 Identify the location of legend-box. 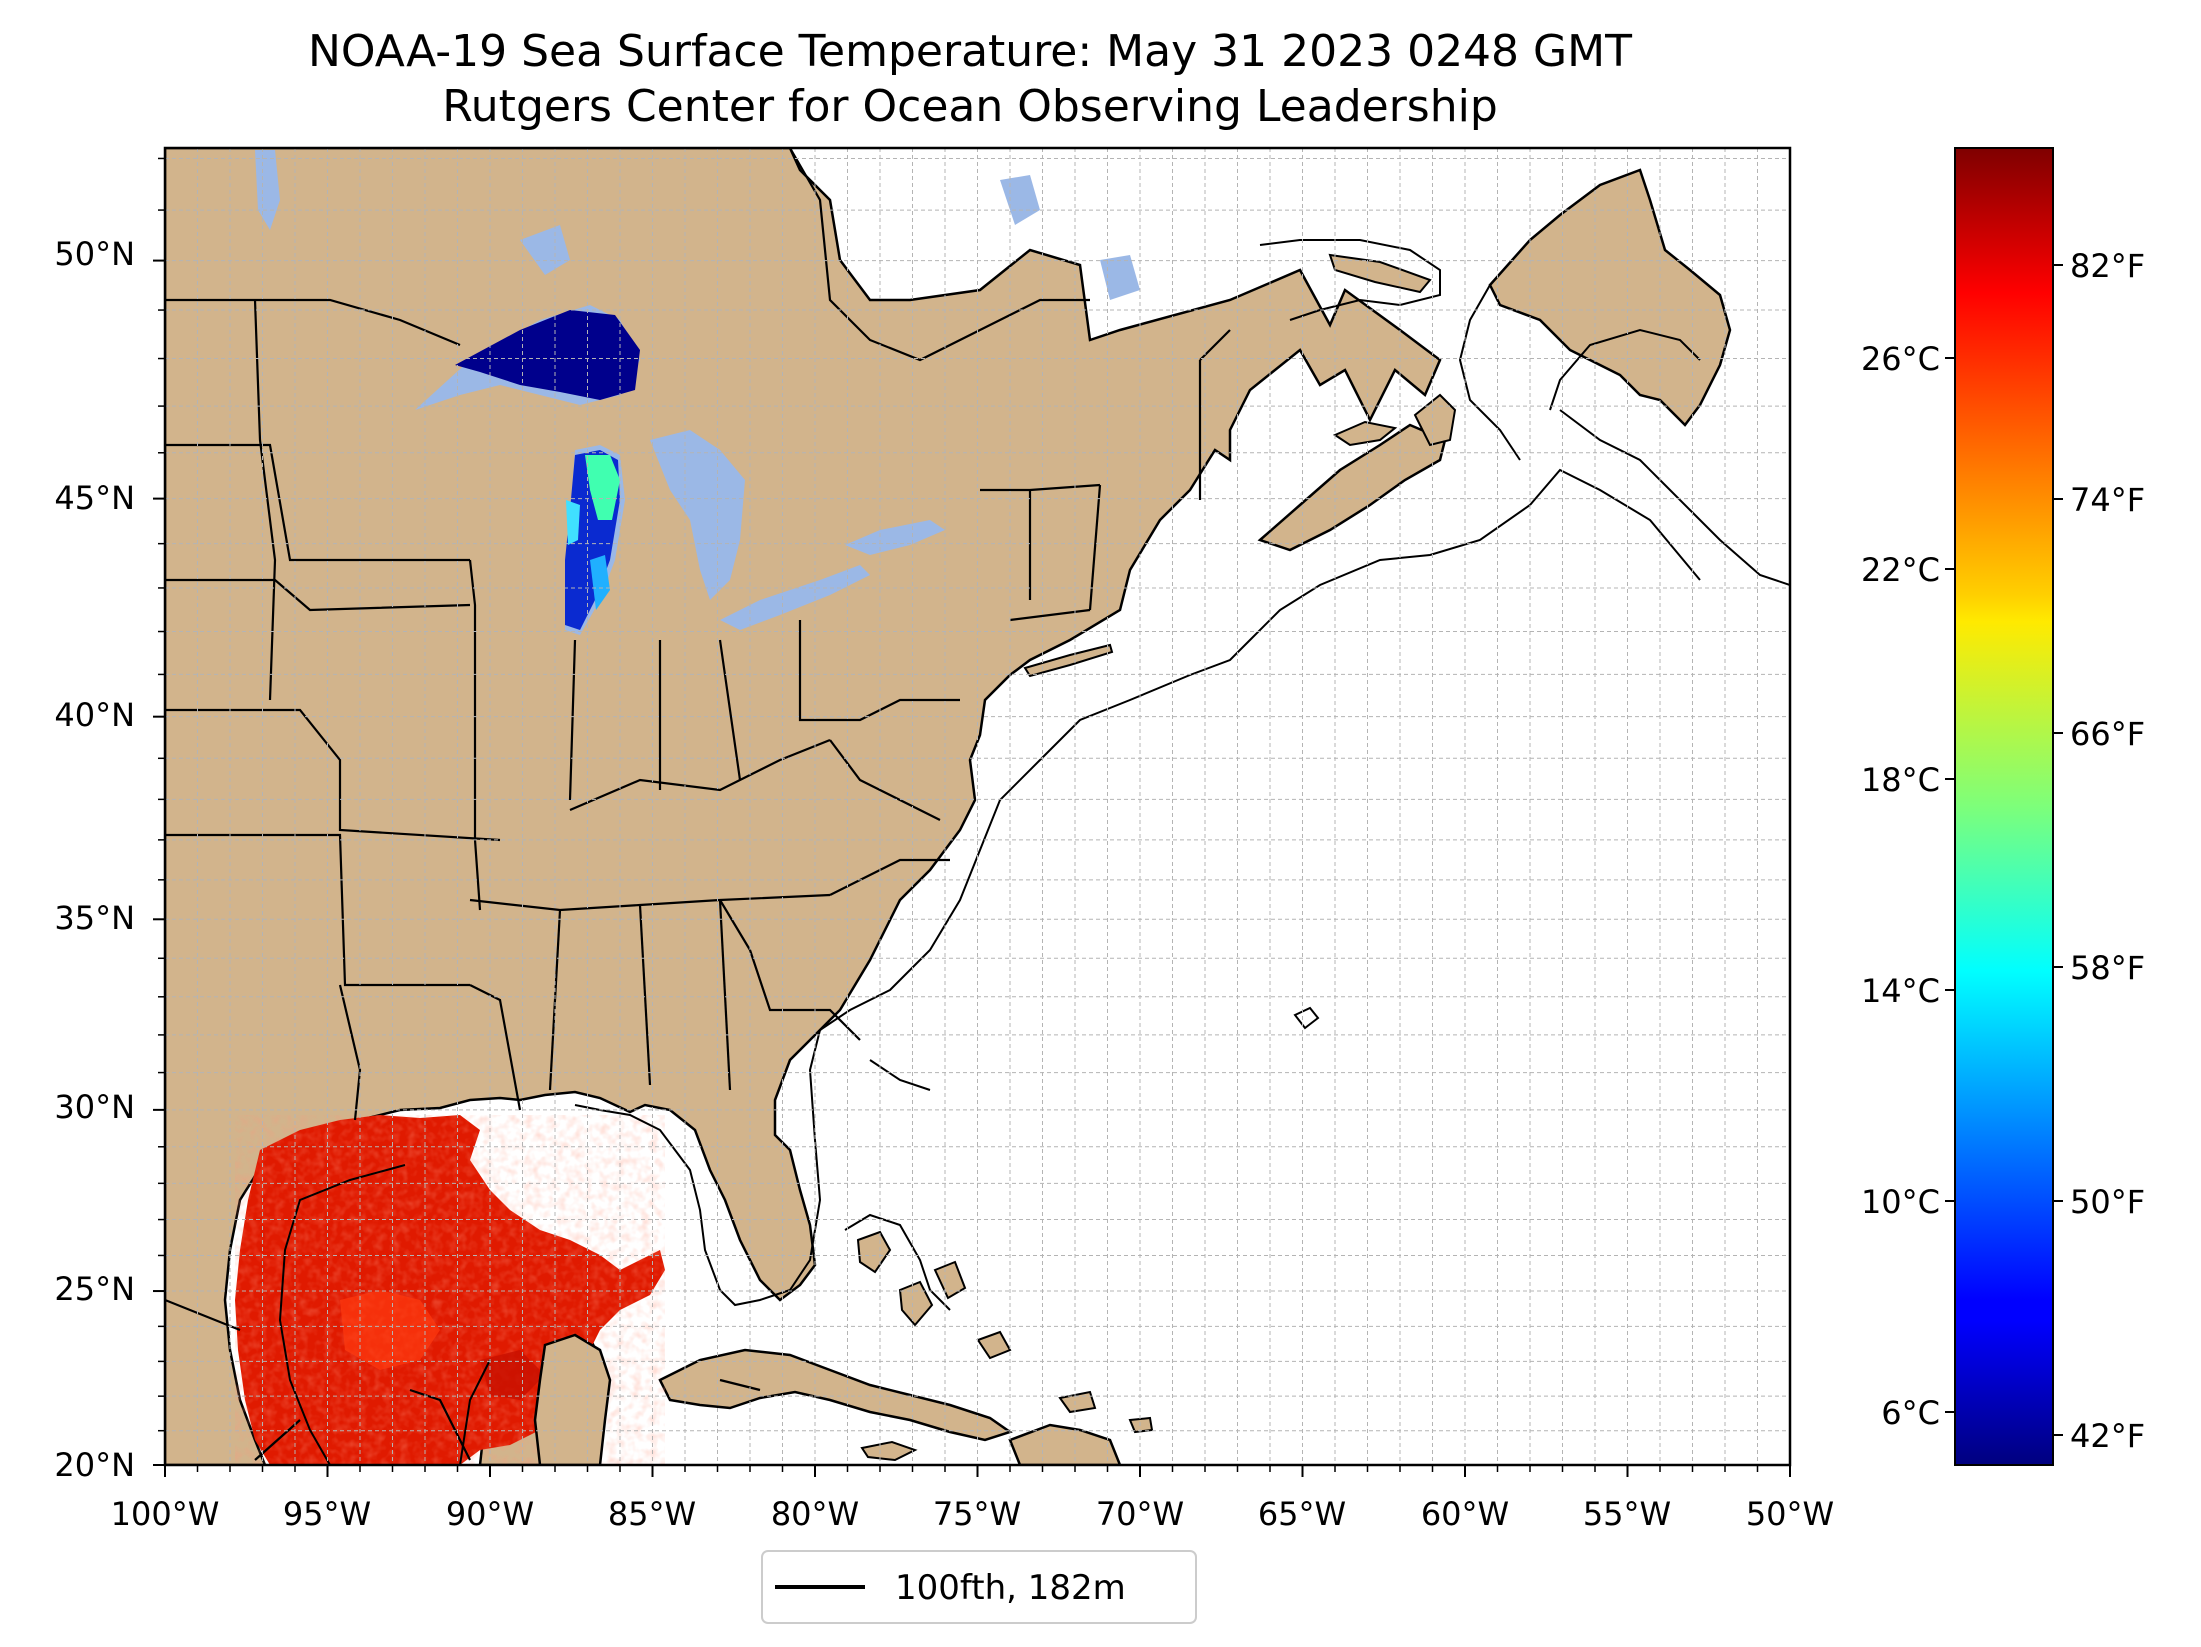
(979, 1587).